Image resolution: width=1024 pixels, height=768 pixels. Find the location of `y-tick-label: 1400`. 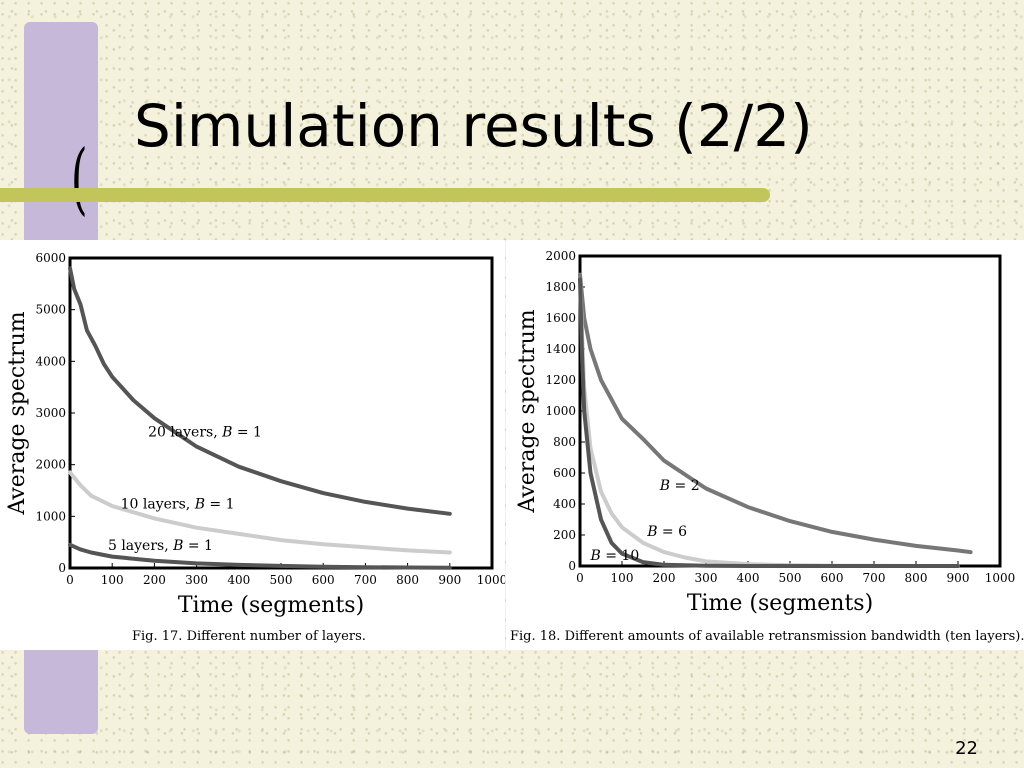

y-tick-label: 1400 is located at coordinates (560, 349).